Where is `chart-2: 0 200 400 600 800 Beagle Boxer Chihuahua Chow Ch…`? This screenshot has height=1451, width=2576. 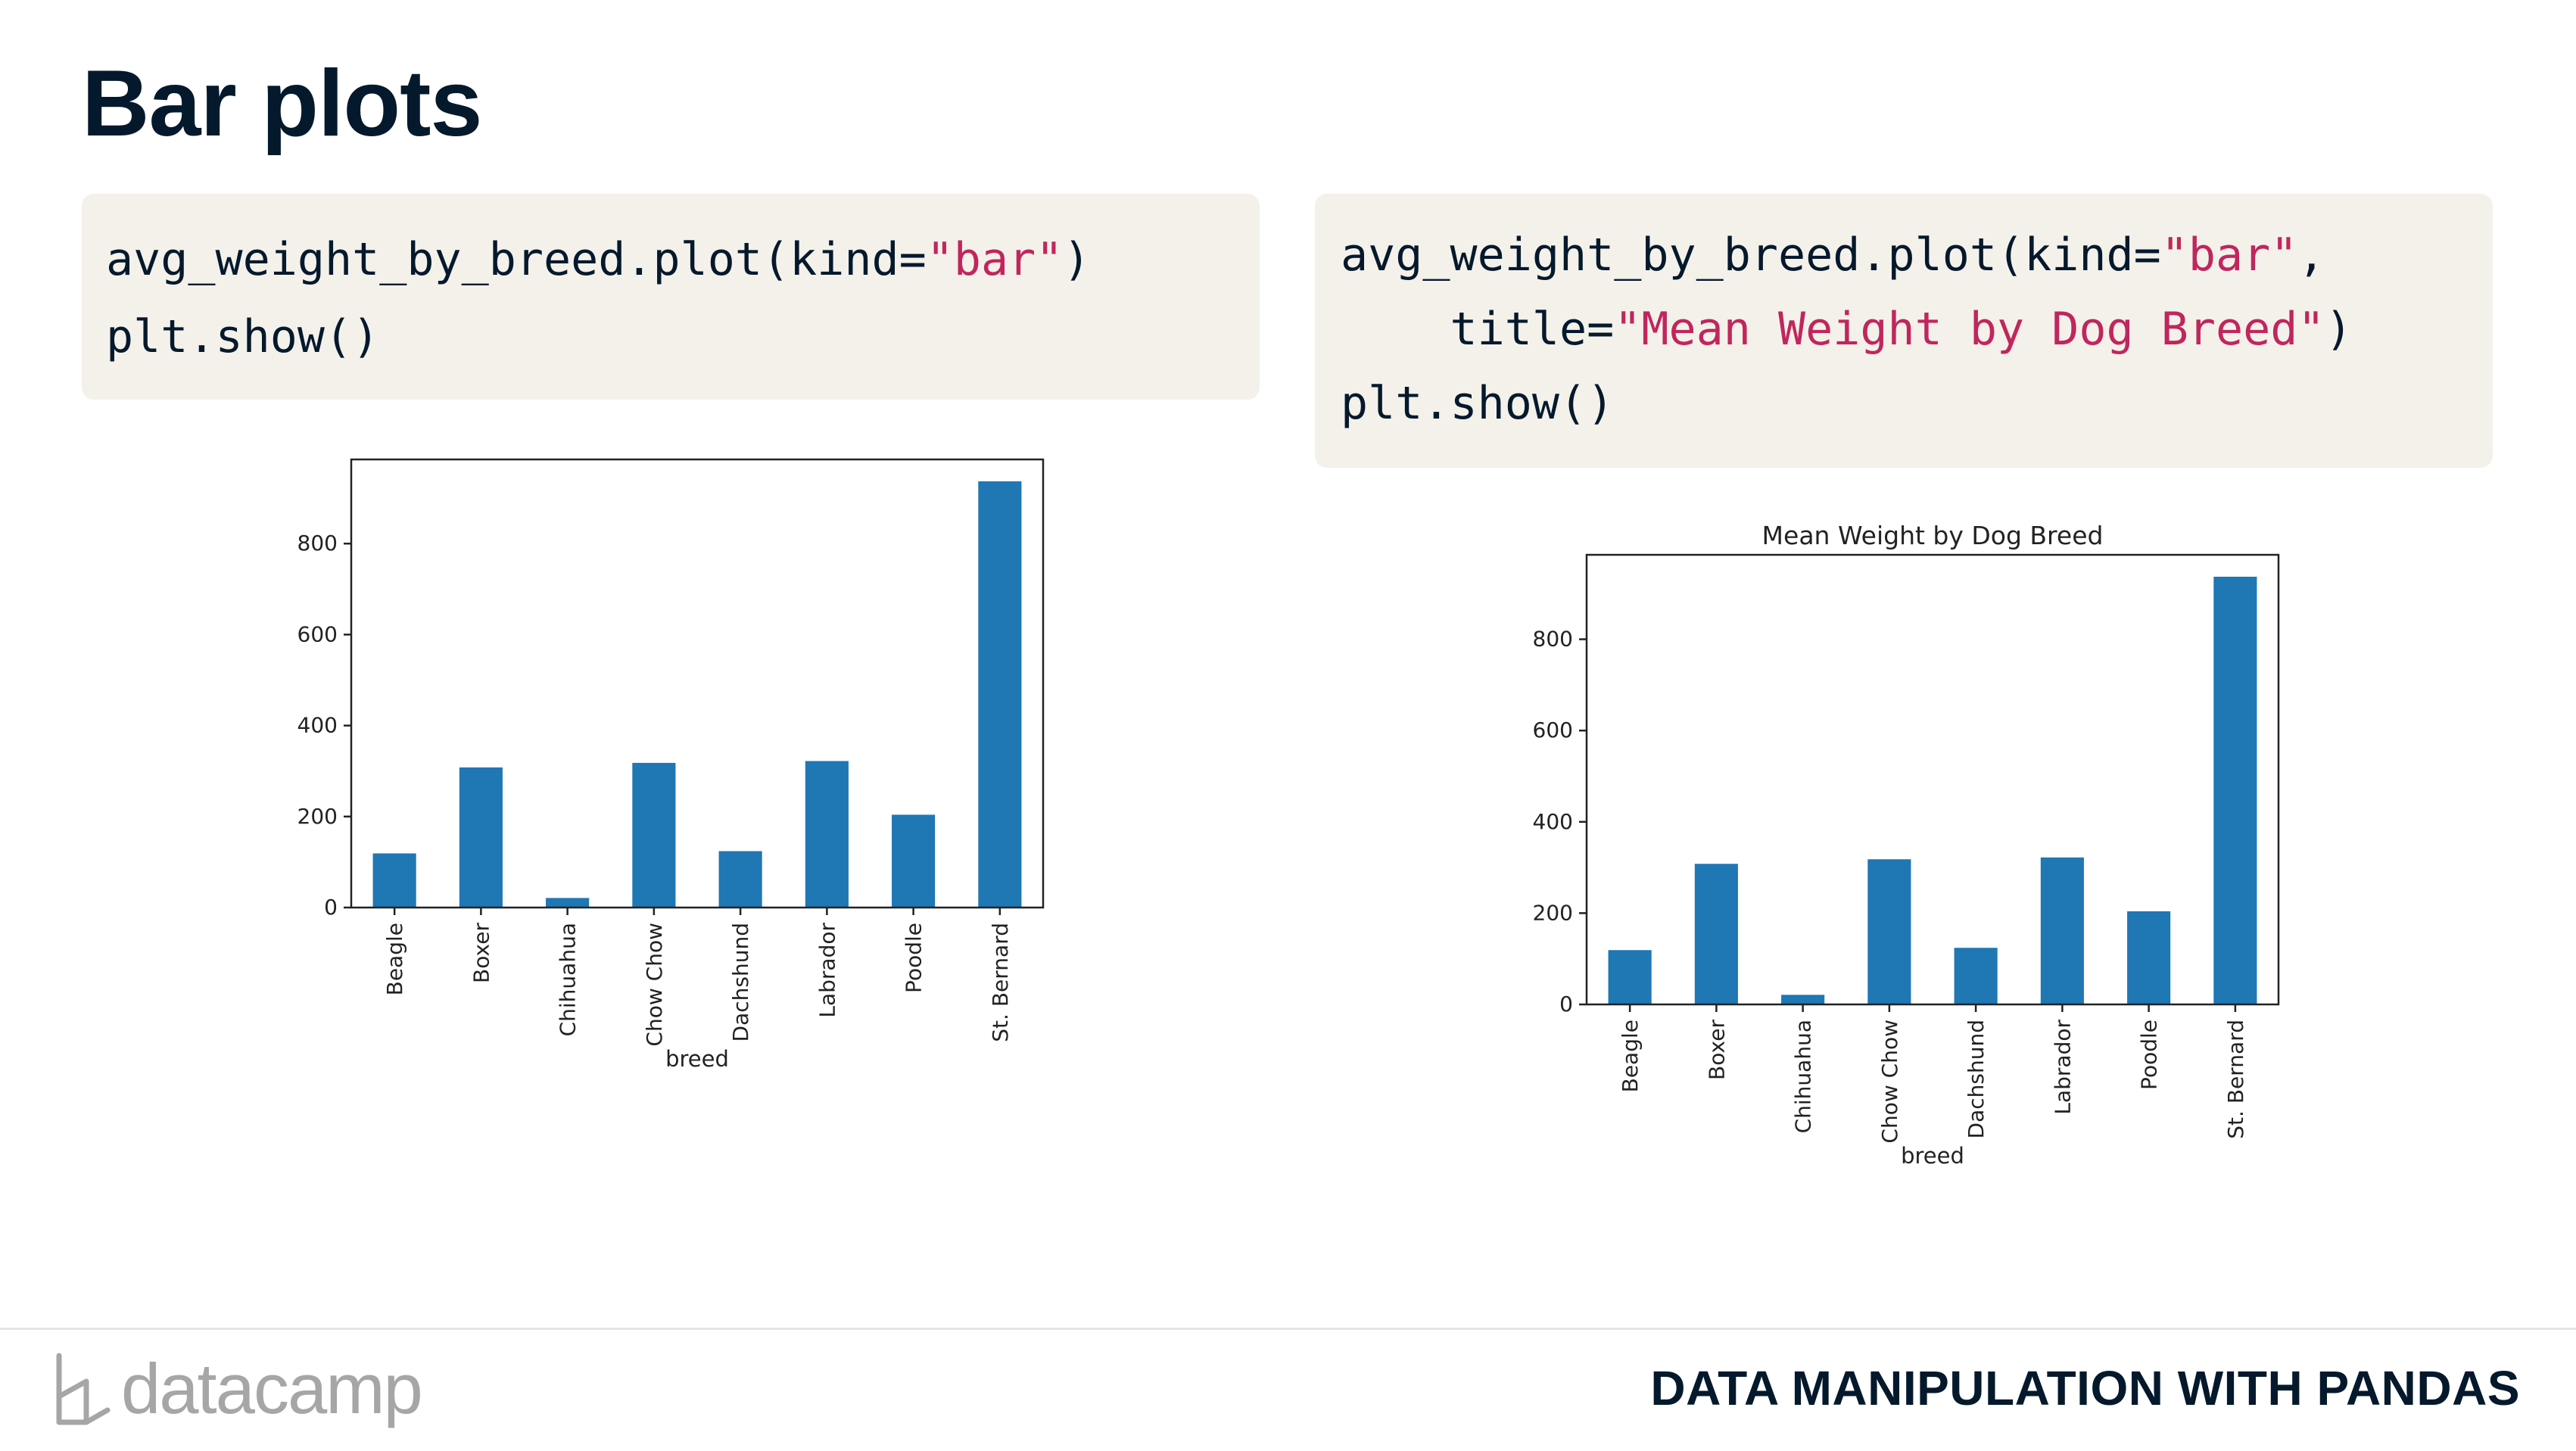 chart-2: 0 200 400 600 800 Beagle Boxer Chihuahua Chow Ch… is located at coordinates (1907, 845).